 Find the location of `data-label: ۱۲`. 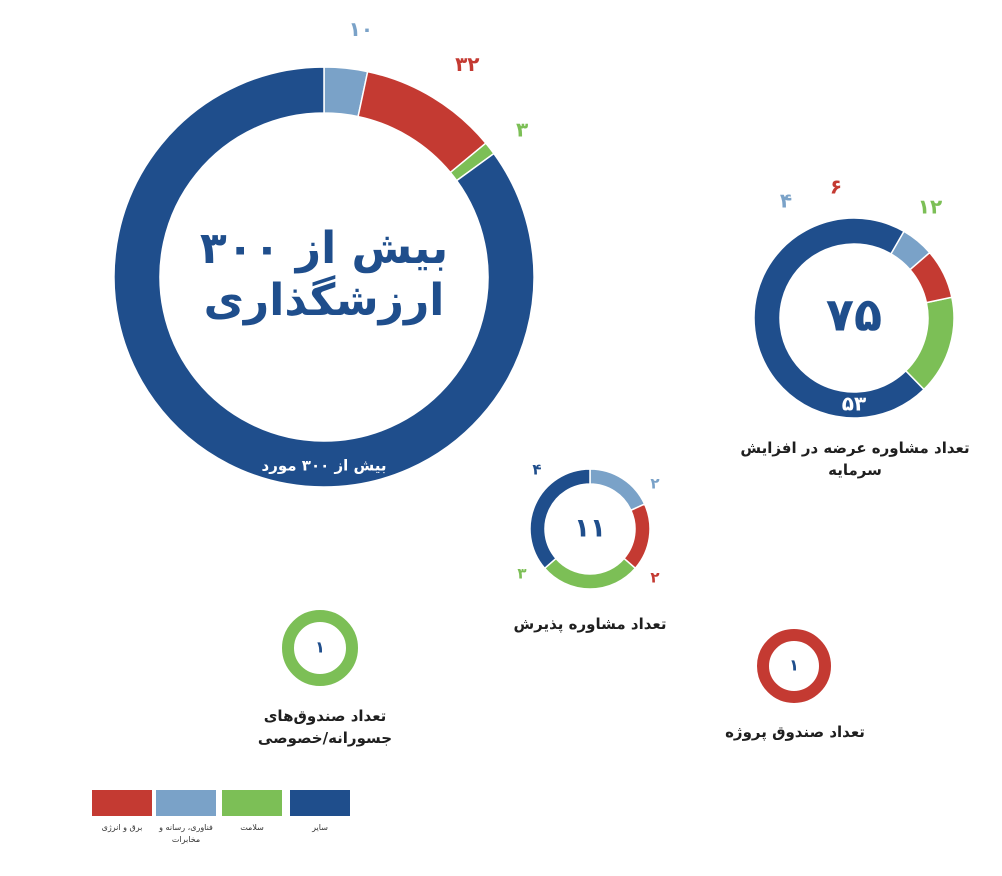

data-label: ۱۲ is located at coordinates (930, 207).